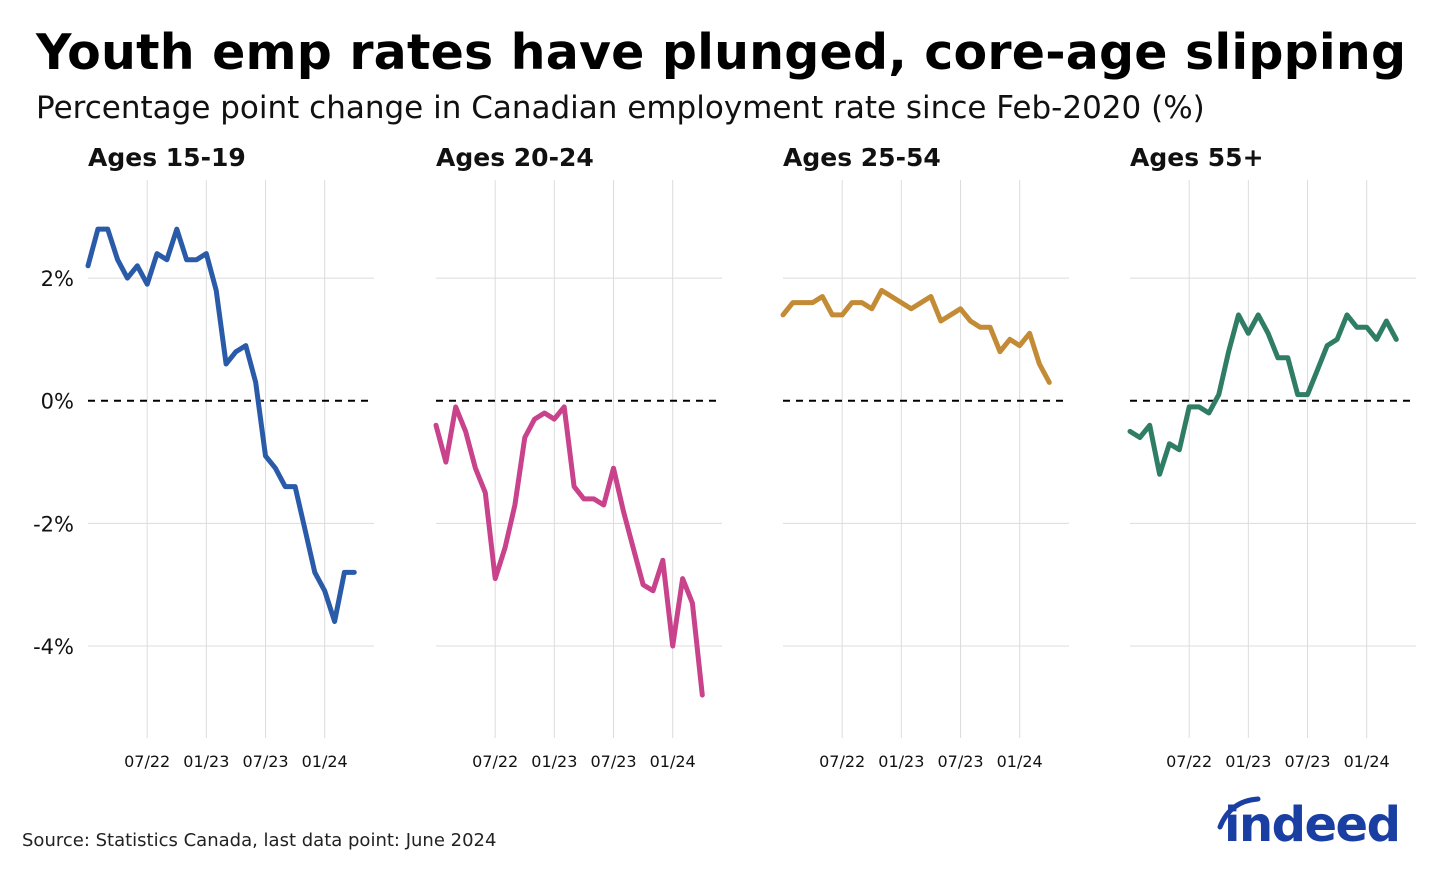  I want to click on logo-arc-icon, so click(1239, 813).